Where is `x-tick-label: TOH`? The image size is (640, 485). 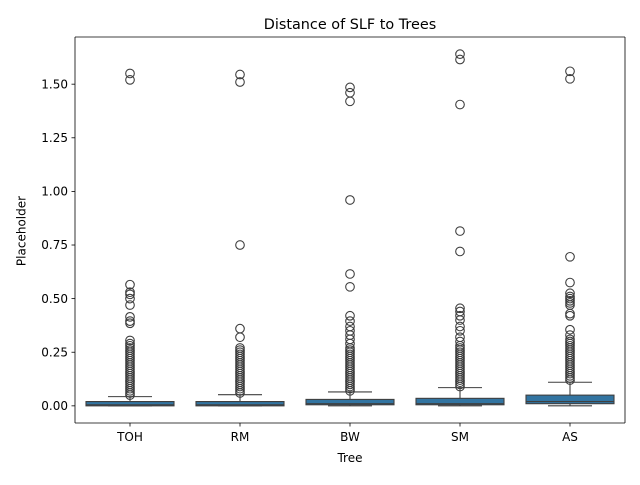
x-tick-label: TOH is located at coordinates (129, 437).